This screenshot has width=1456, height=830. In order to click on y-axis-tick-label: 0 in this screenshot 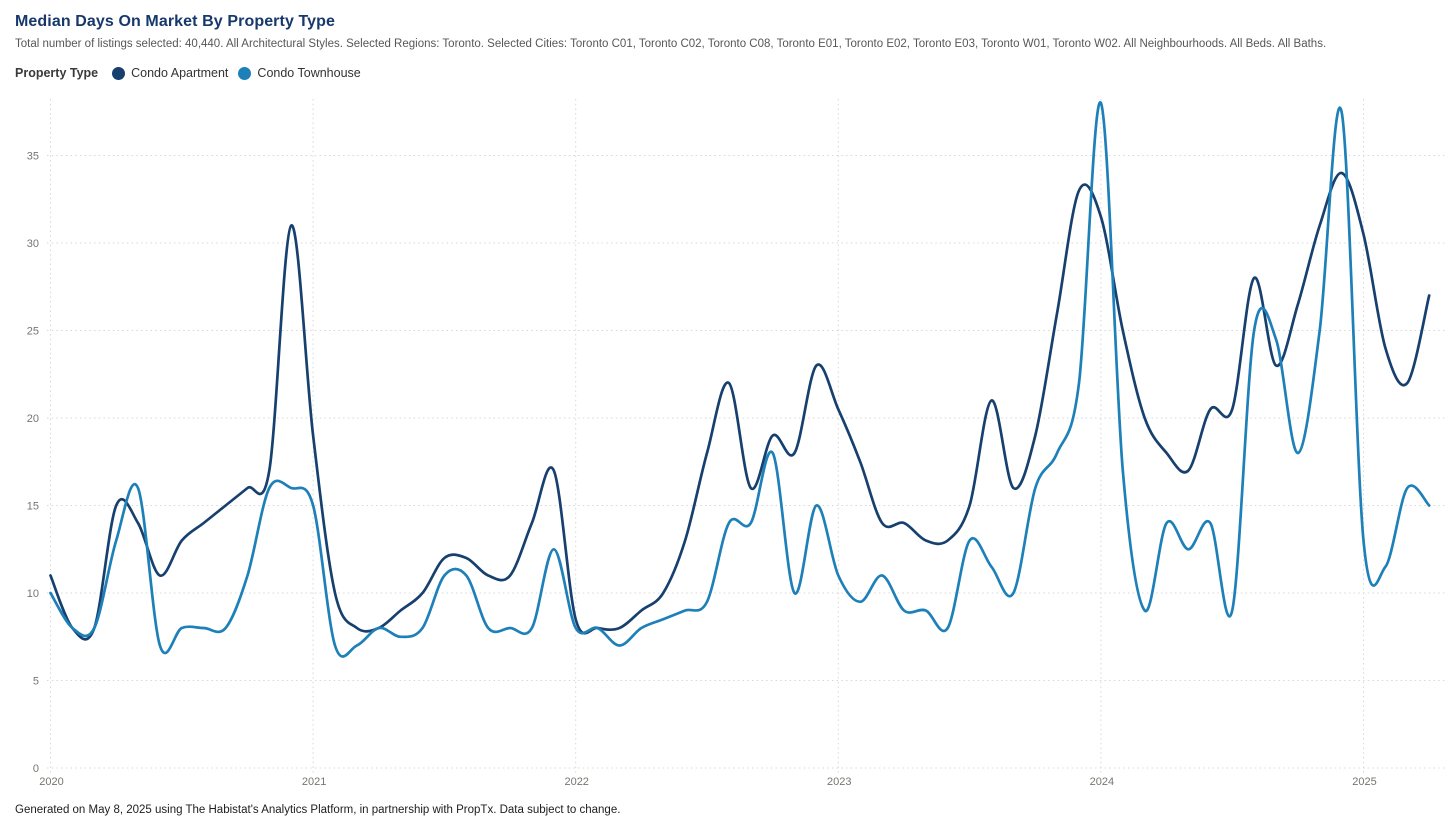, I will do `click(36, 769)`.